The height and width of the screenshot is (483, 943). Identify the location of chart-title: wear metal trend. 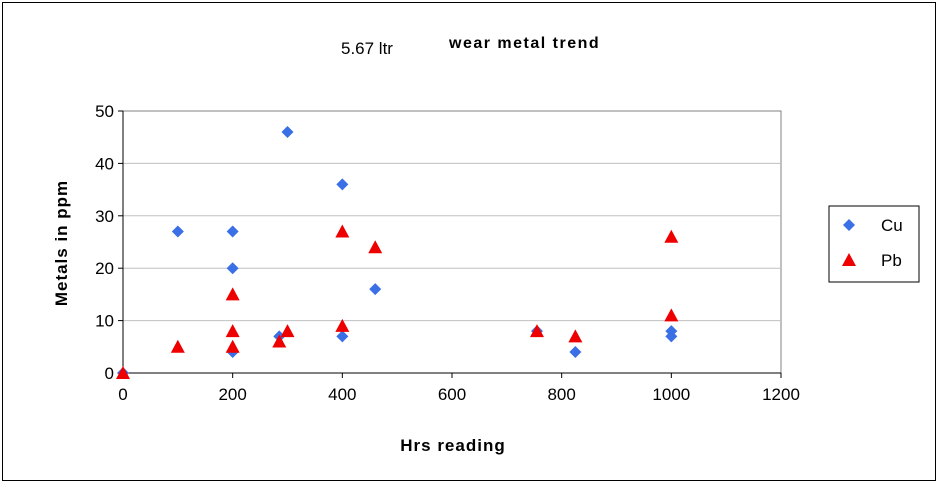
(524, 43).